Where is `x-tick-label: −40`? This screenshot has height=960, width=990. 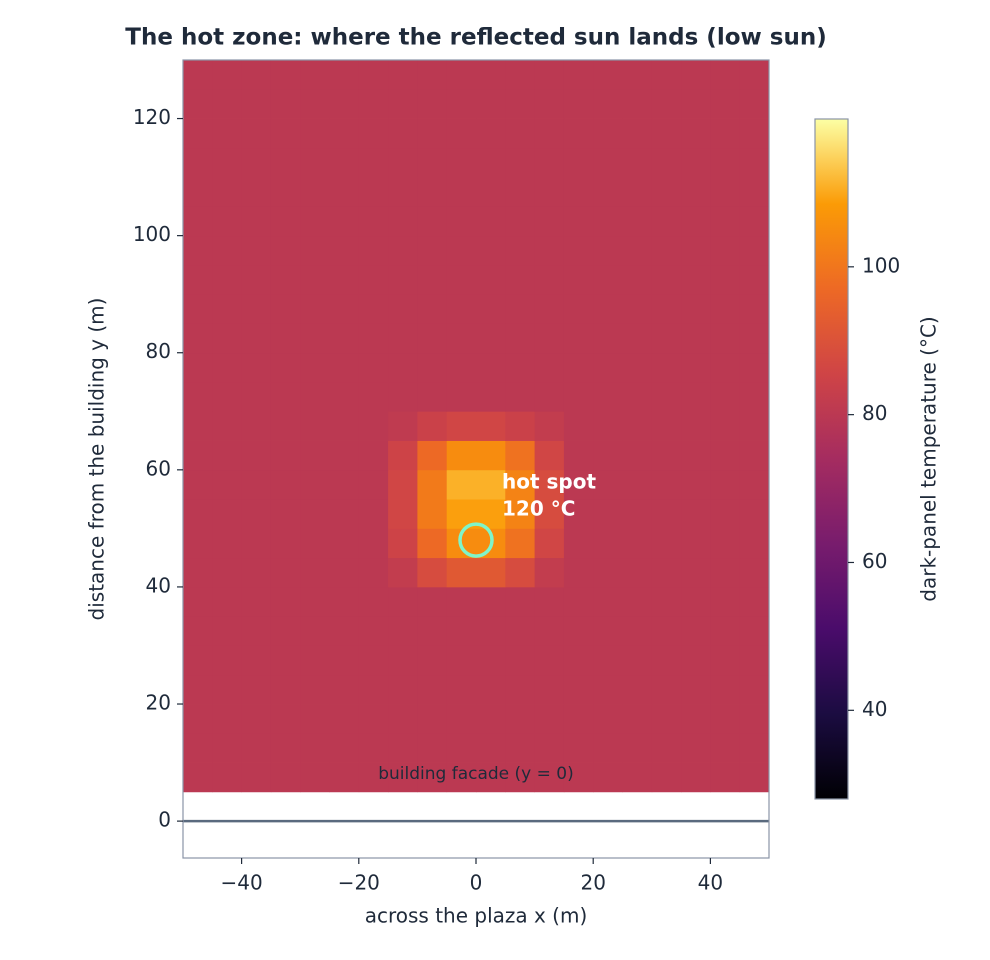 x-tick-label: −40 is located at coordinates (241, 883).